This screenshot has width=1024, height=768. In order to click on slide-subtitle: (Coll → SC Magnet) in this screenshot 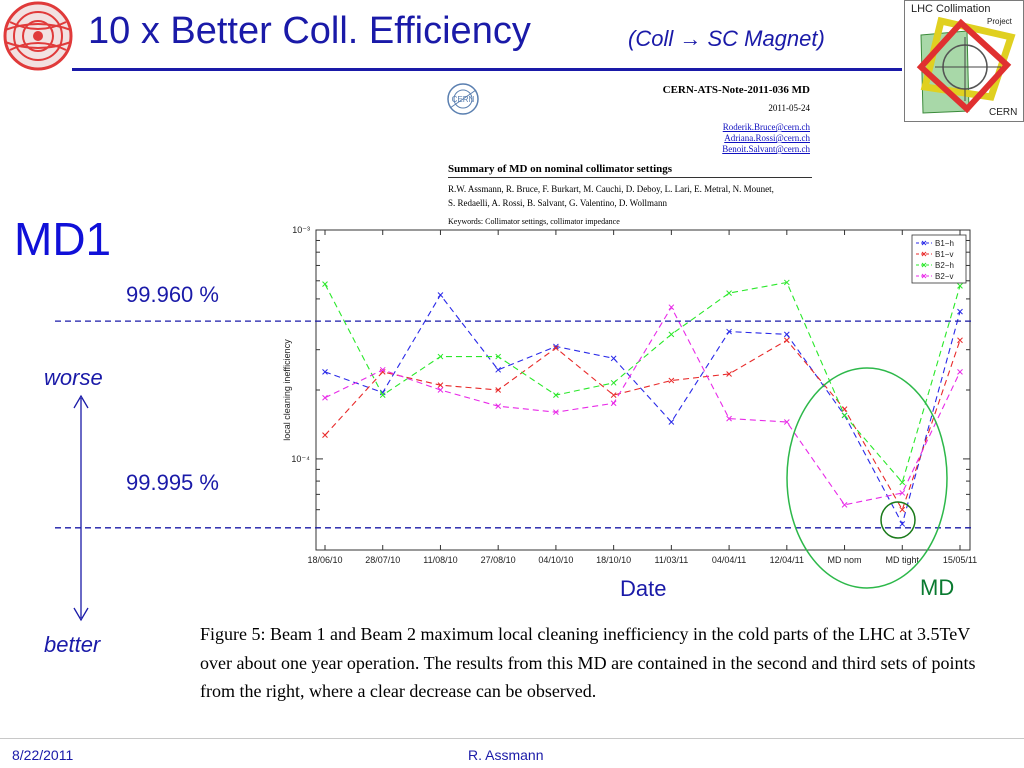, I will do `click(726, 38)`.